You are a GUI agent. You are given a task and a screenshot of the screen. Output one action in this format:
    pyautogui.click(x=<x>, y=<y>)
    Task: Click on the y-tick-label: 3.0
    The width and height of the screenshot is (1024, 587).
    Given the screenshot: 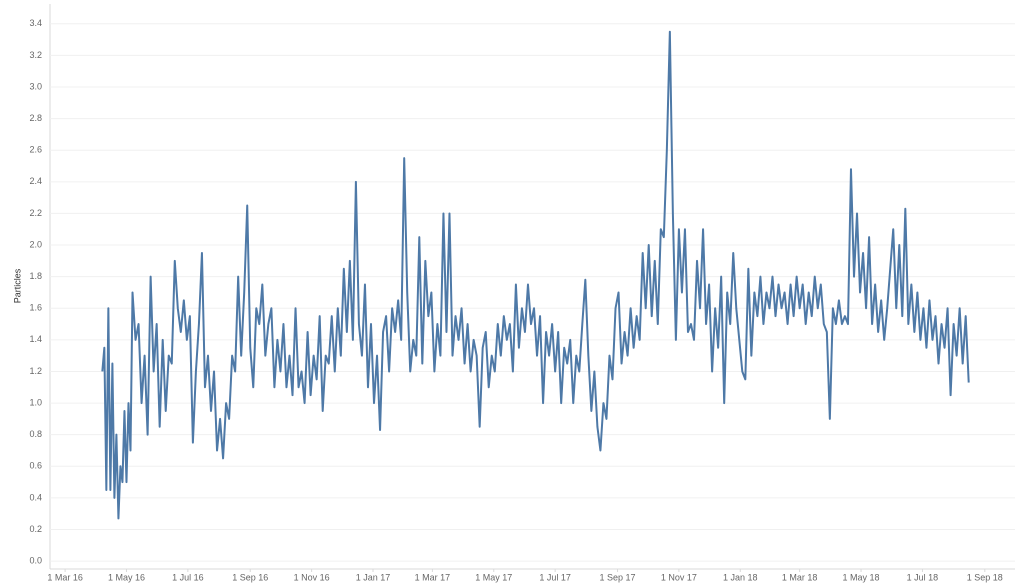 What is the action you would take?
    pyautogui.click(x=35, y=86)
    